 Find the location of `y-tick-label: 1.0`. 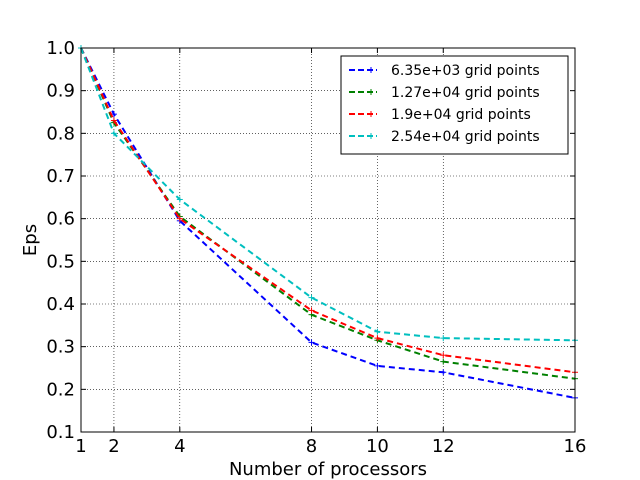

y-tick-label: 1.0 is located at coordinates (60, 48).